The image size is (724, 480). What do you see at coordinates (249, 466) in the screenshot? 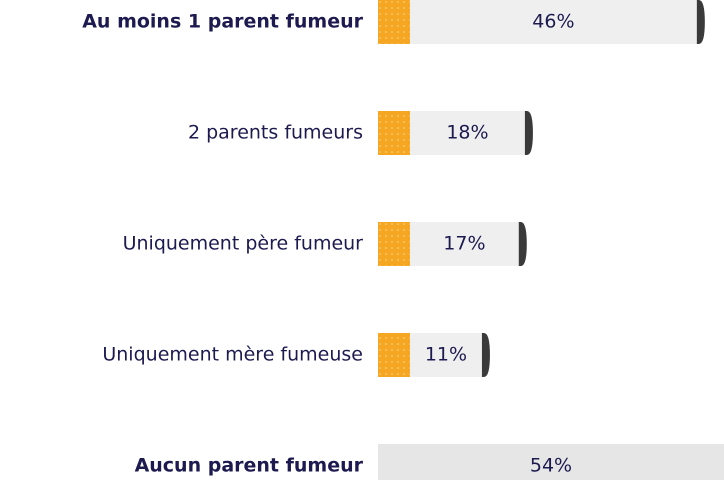
I see `category-label: Aucun parent fumeur` at bounding box center [249, 466].